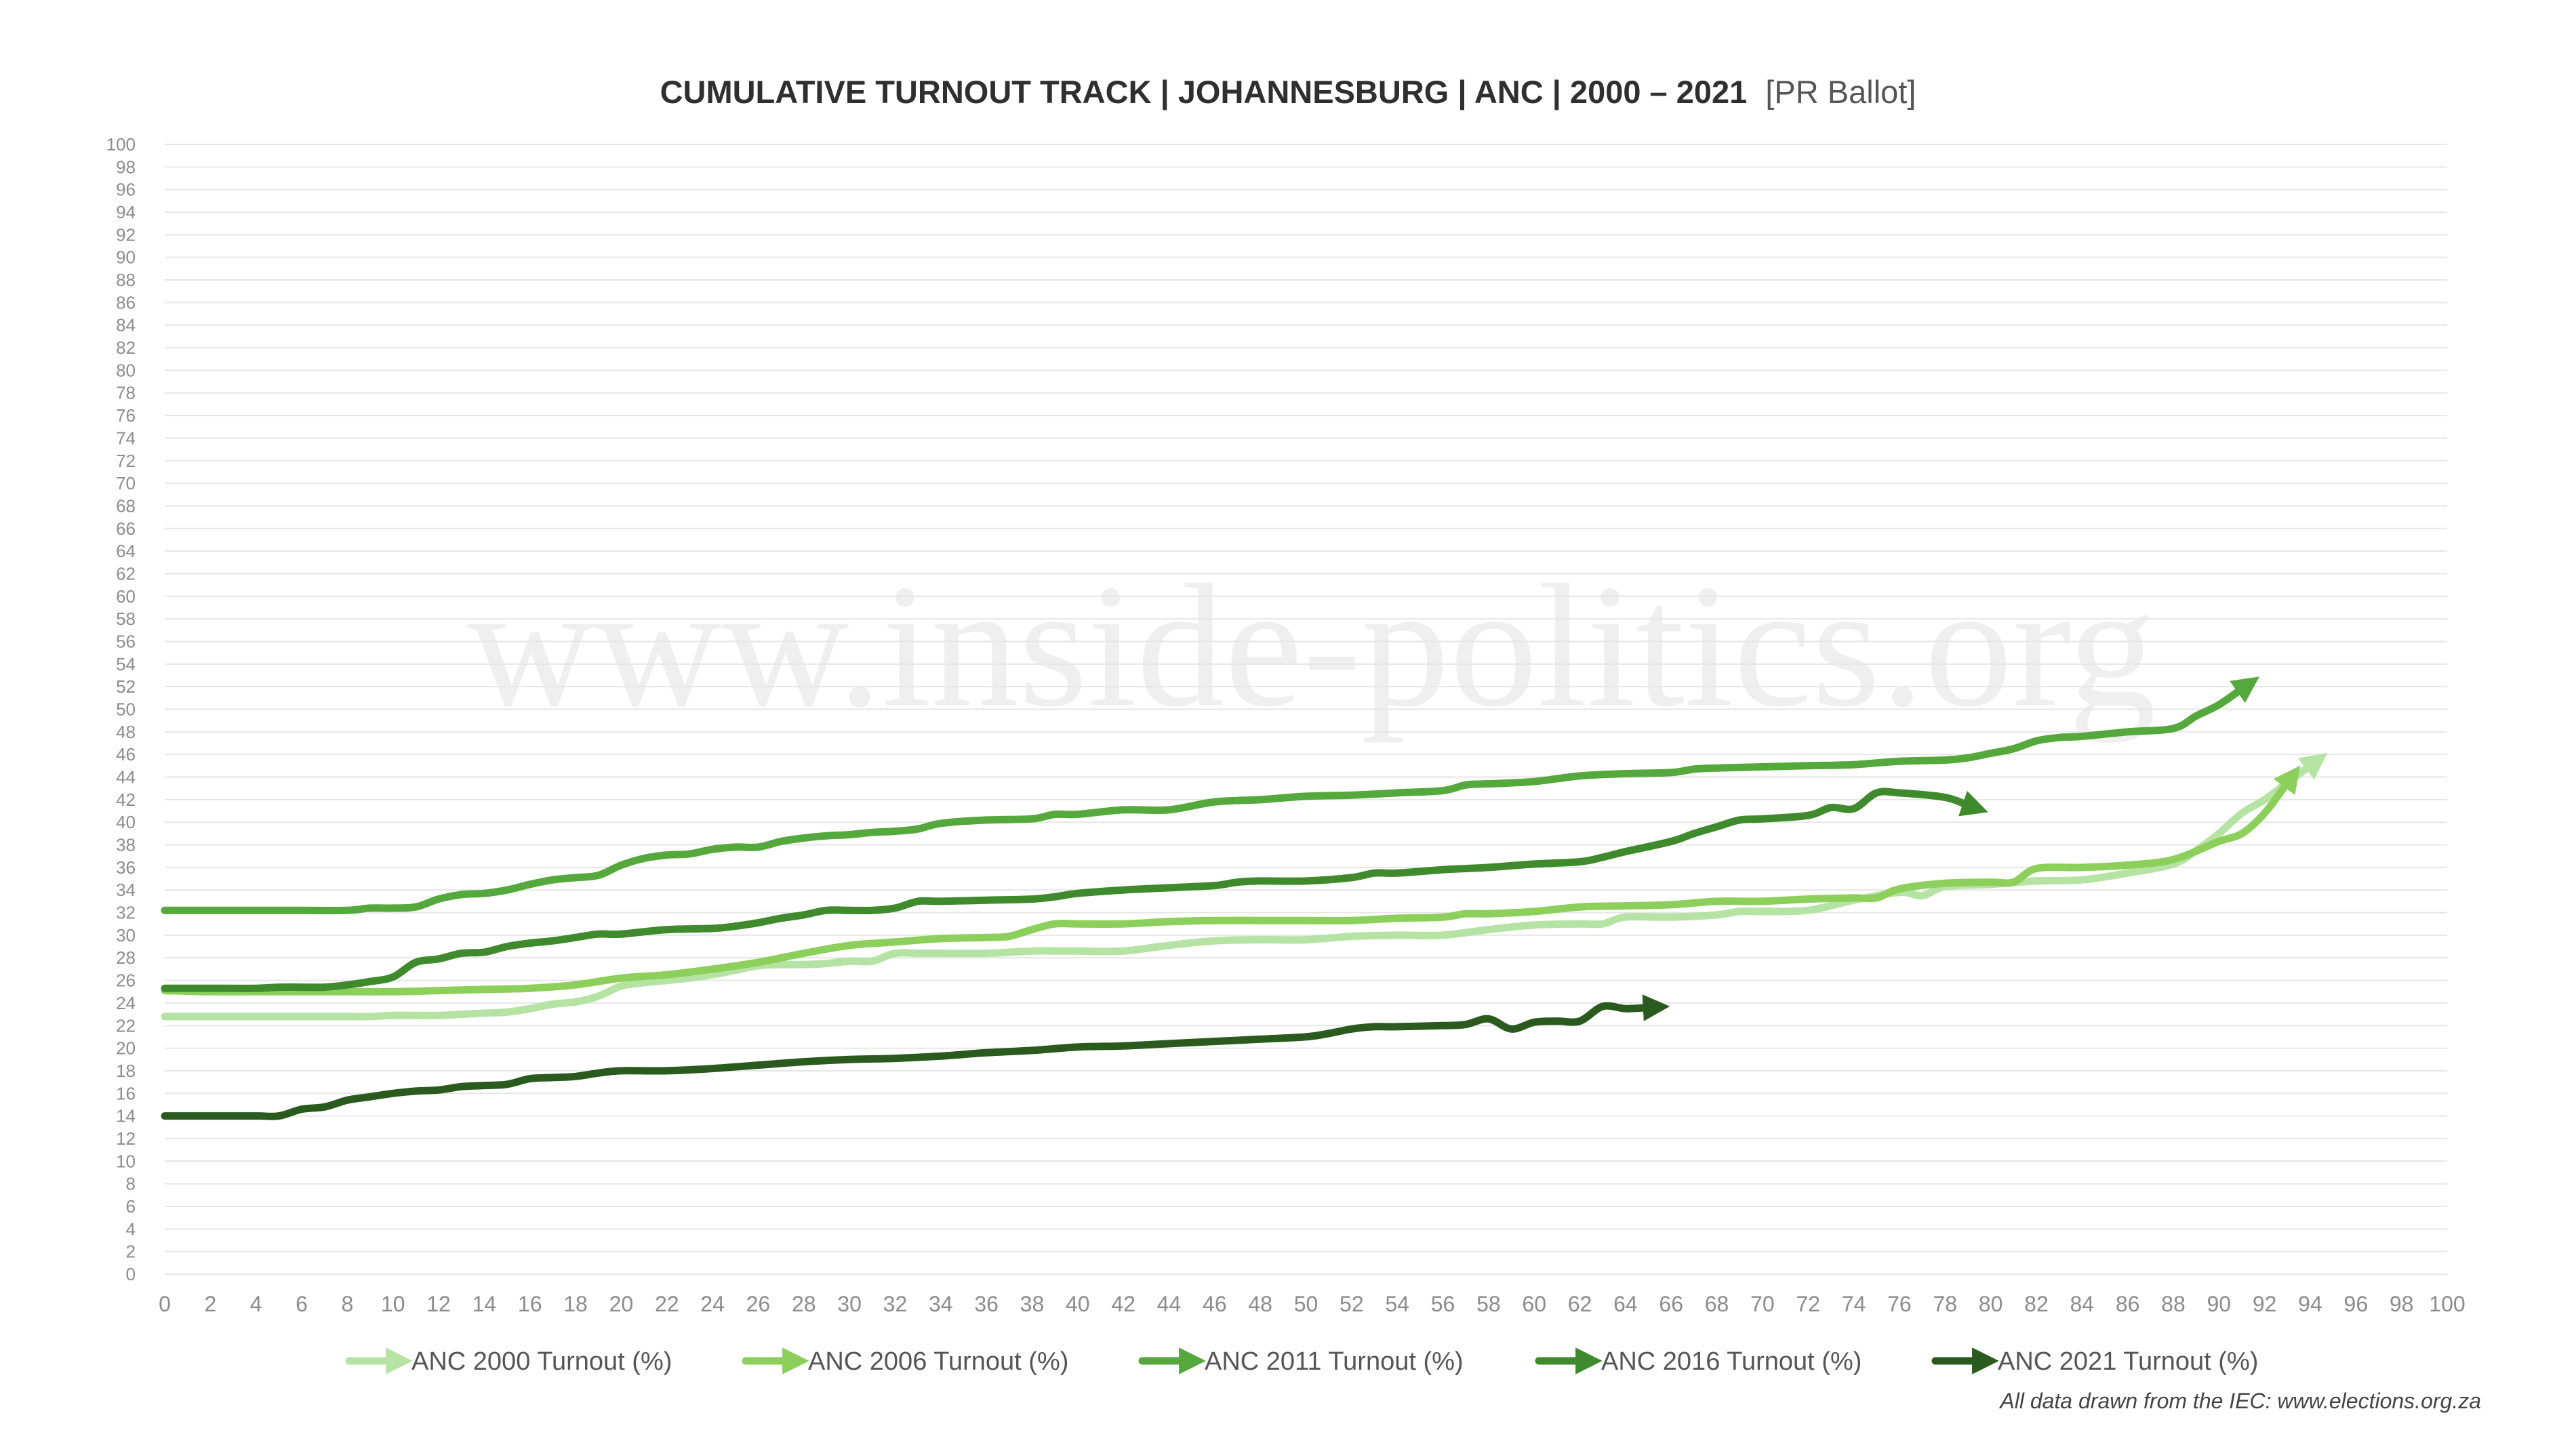 The width and height of the screenshot is (2576, 1449). Describe the element at coordinates (121, 144) in the screenshot. I see `y-tick-label: 100` at that location.